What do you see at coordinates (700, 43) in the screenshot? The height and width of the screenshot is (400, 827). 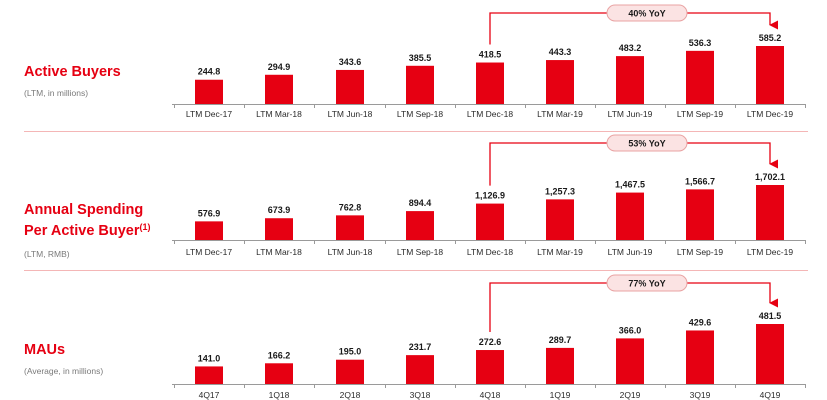 I see `chart1-value-label-8: 536.3` at bounding box center [700, 43].